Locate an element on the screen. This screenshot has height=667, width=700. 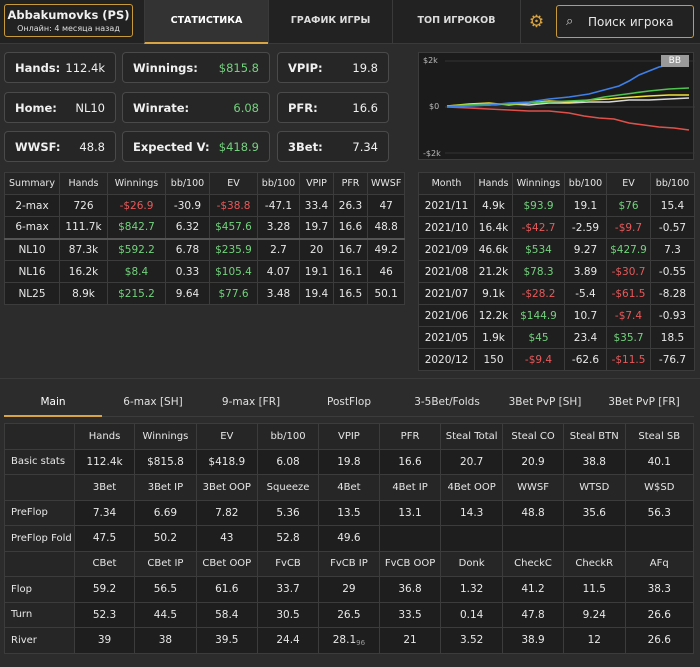
tab-3bet-pvp-fr: 3Bet PvP [FR] is located at coordinates (644, 402).